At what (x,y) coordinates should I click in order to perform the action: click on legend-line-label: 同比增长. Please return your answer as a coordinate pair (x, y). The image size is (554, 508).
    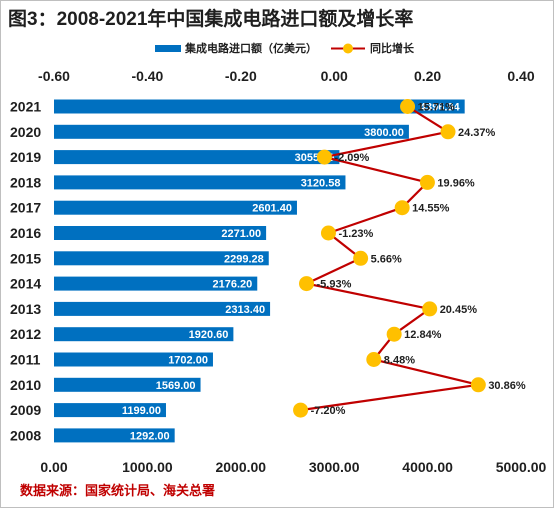
    Looking at the image, I should click on (392, 48).